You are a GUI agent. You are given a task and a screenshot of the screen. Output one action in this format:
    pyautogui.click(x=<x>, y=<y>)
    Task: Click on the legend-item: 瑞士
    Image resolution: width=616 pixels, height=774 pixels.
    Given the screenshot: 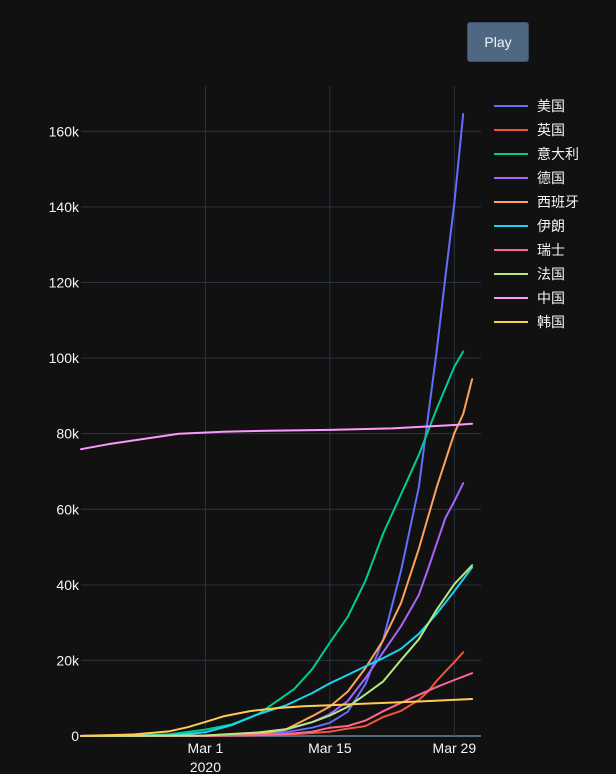 What is the action you would take?
    pyautogui.click(x=553, y=250)
    